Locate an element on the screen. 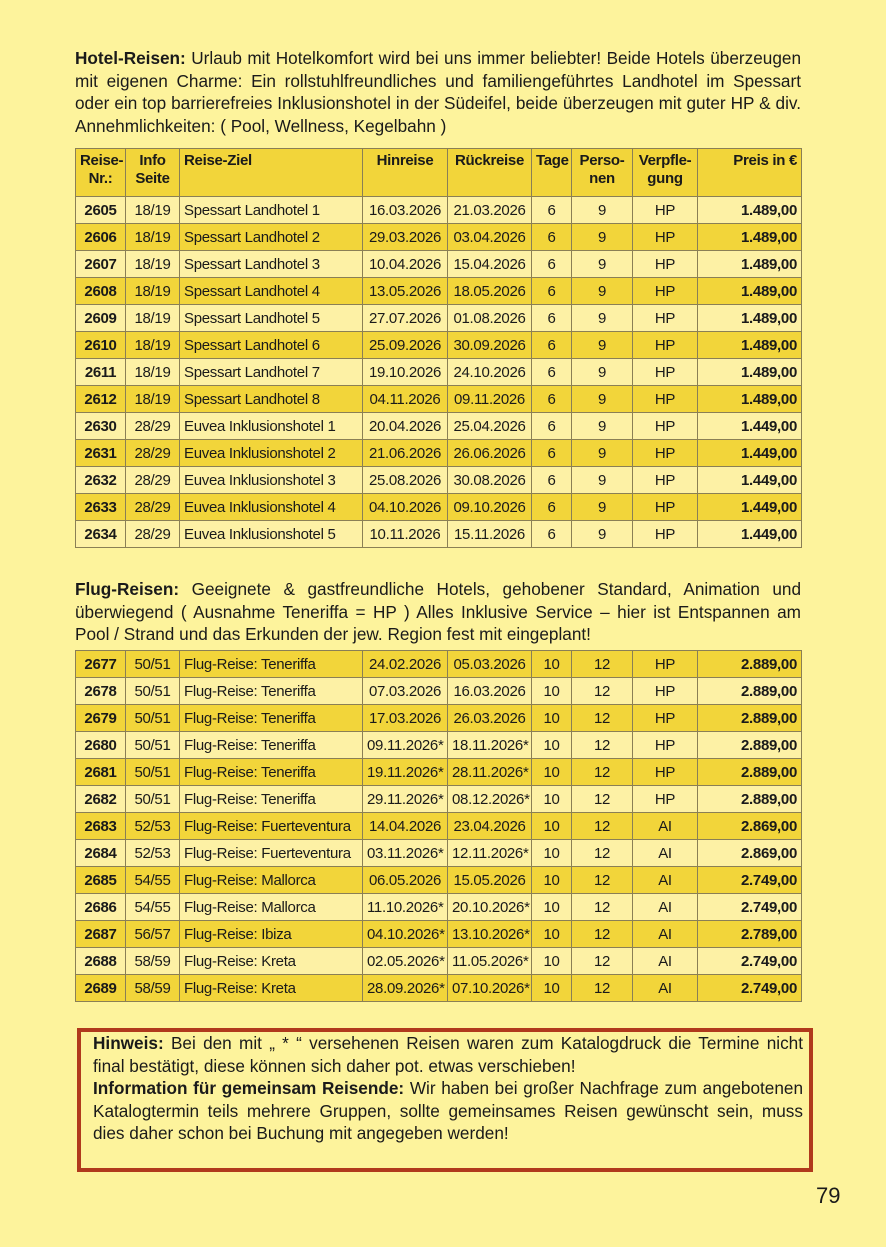  trip-number-cell: 2679 is located at coordinates (100, 718).